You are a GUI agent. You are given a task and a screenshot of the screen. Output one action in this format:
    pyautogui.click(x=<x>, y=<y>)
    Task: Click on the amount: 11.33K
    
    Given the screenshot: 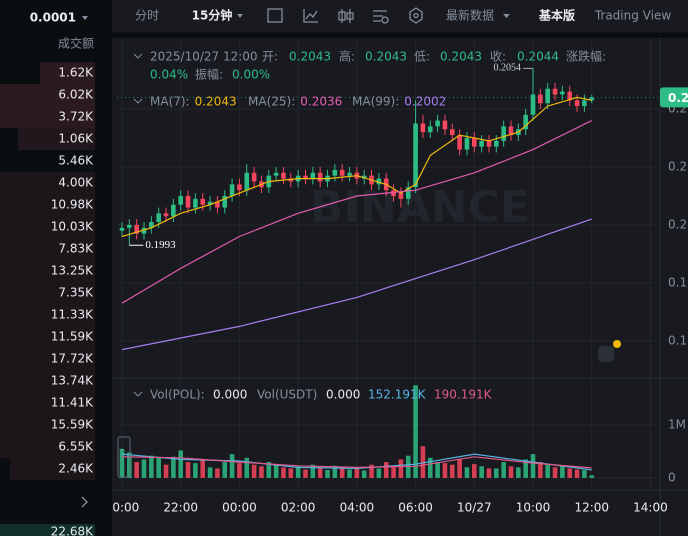 What is the action you would take?
    pyautogui.click(x=72, y=315)
    